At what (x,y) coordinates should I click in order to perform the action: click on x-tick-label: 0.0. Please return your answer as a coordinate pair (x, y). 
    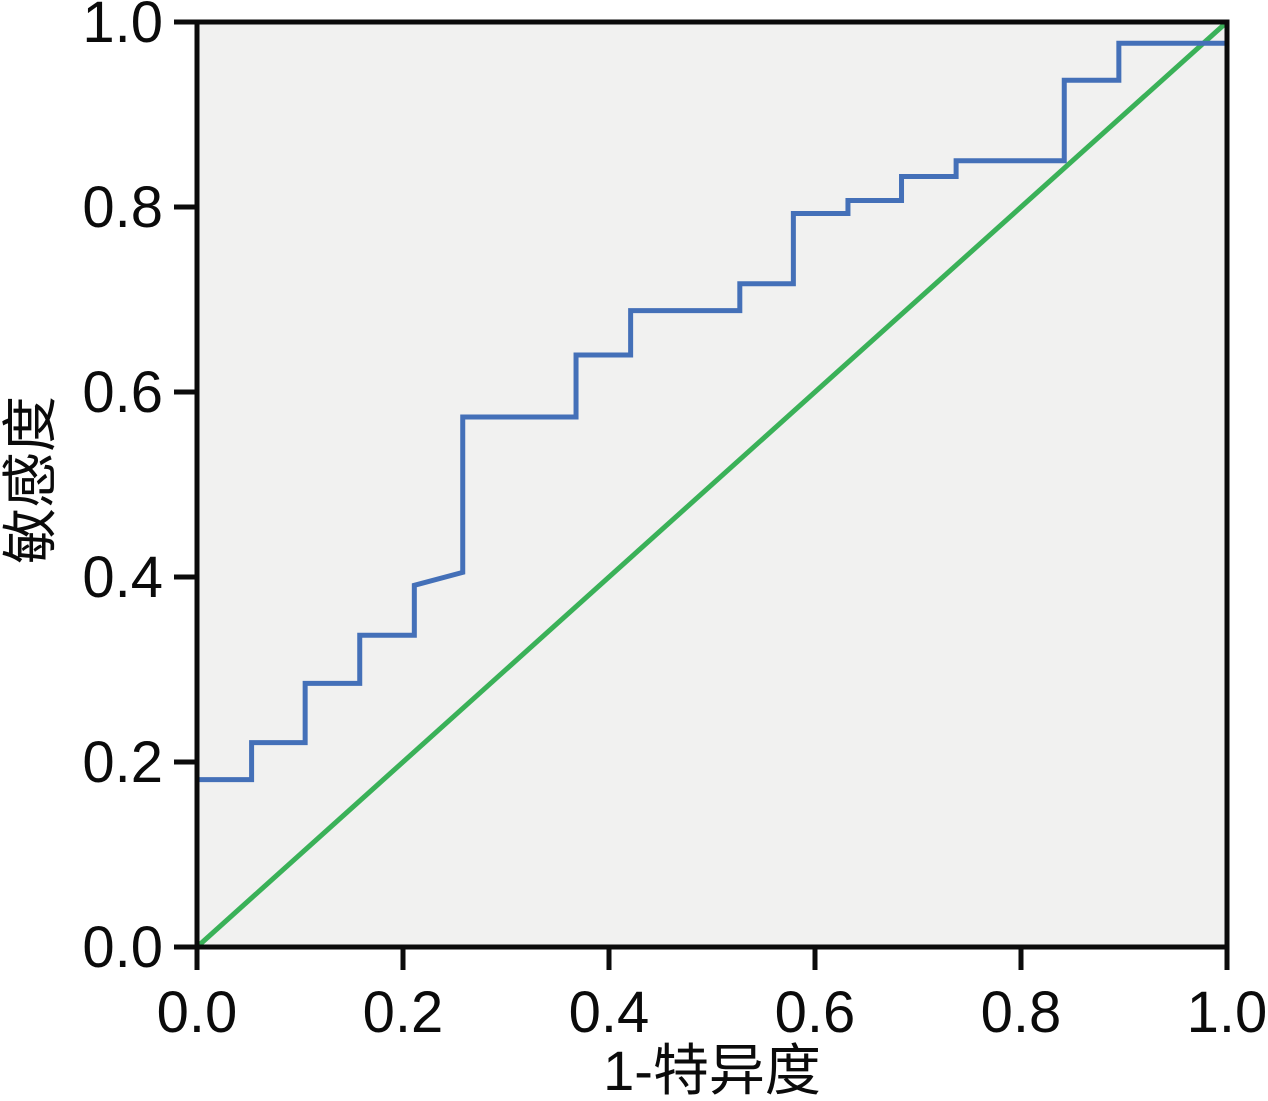
    Looking at the image, I should click on (197, 1012).